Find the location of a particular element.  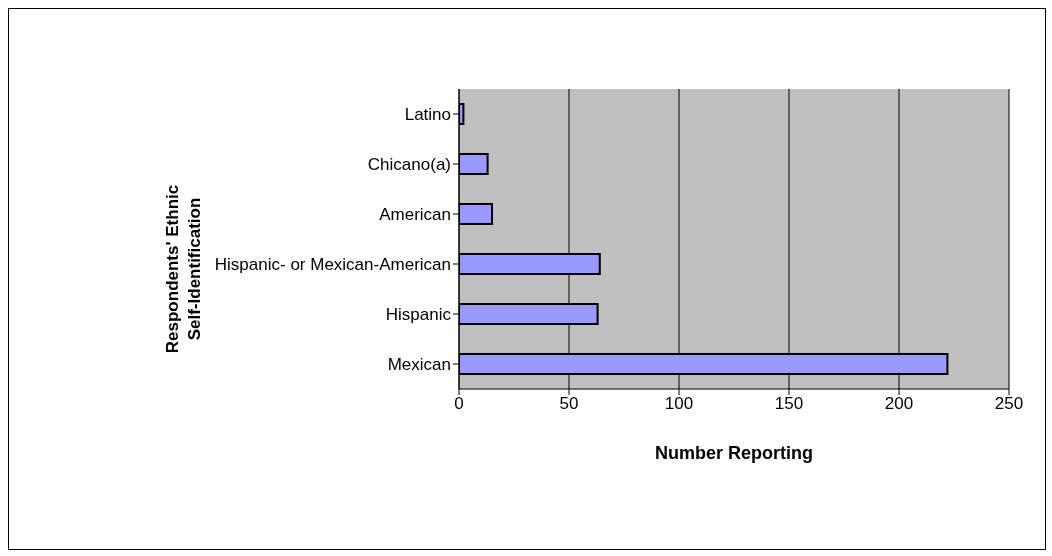

x-tick-label: 250 is located at coordinates (1009, 404).